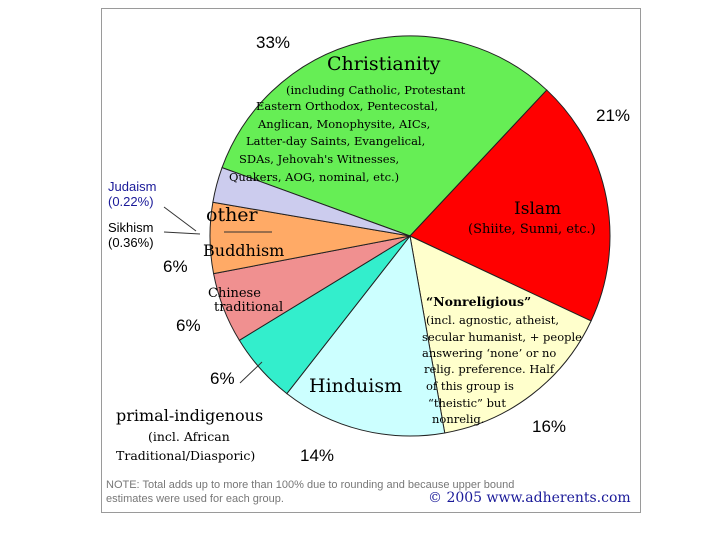 The height and width of the screenshot is (540, 720). Describe the element at coordinates (344, 124) in the screenshot. I see `sublabel-christianity-3: Anglican, Monophysite, AICs,` at that location.